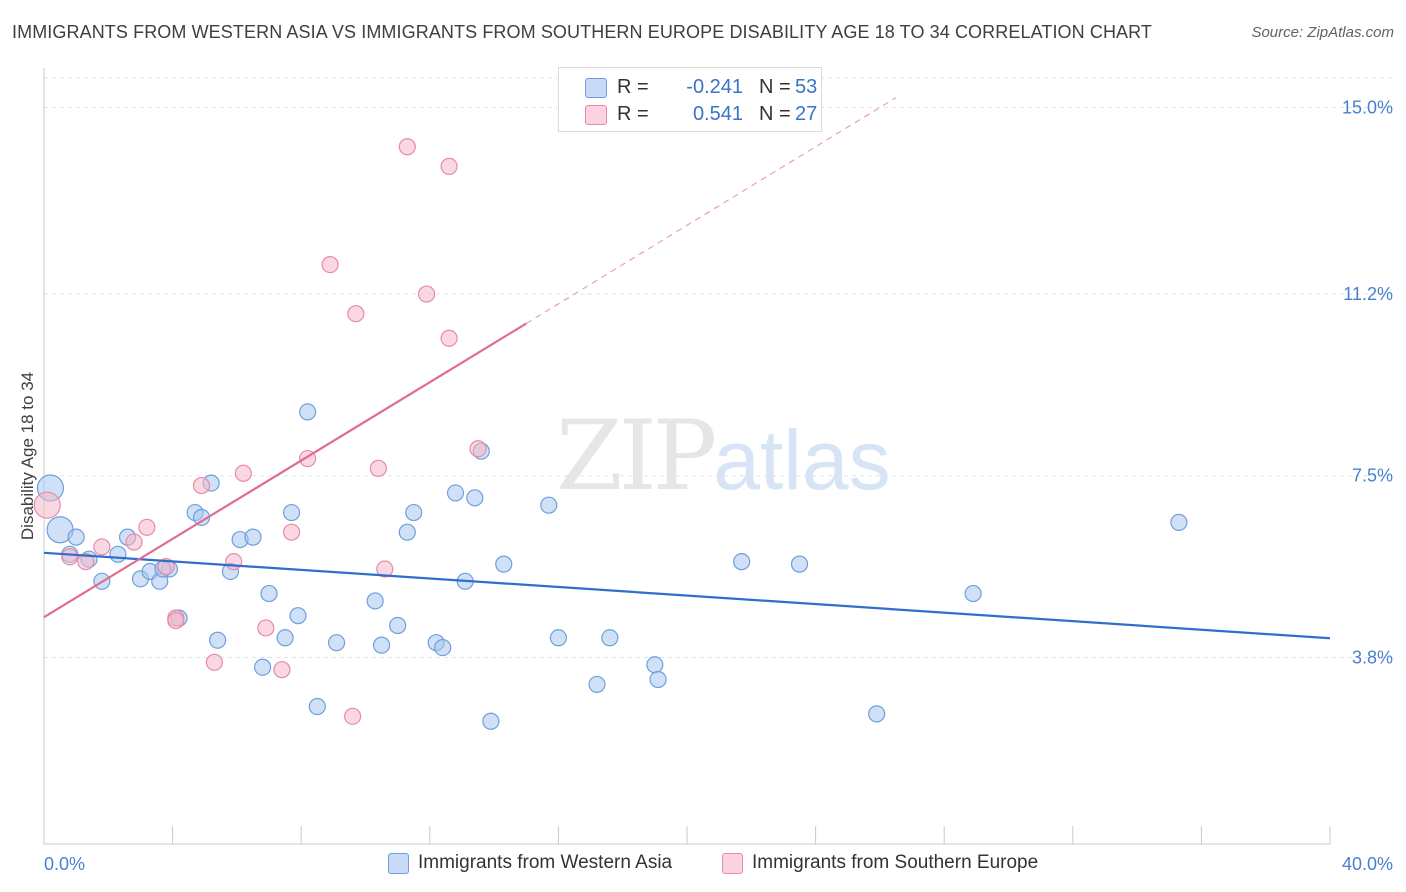 This screenshot has height=892, width=1406. What do you see at coordinates (895, 862) in the screenshot?
I see `legend-label: Immigrants from Southern Europe` at bounding box center [895, 862].